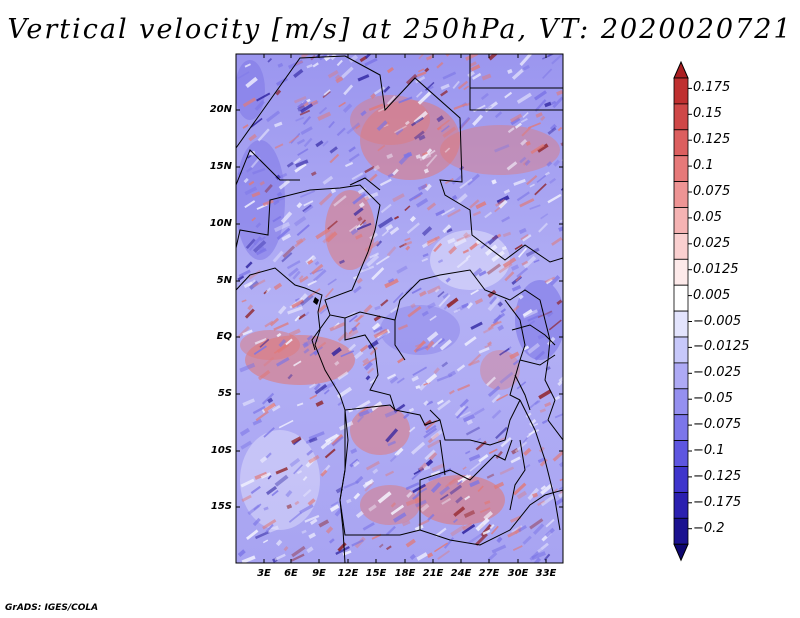 The width and height of the screenshot is (800, 618). Describe the element at coordinates (220, 223) in the screenshot. I see `lat-label: 10N` at that location.